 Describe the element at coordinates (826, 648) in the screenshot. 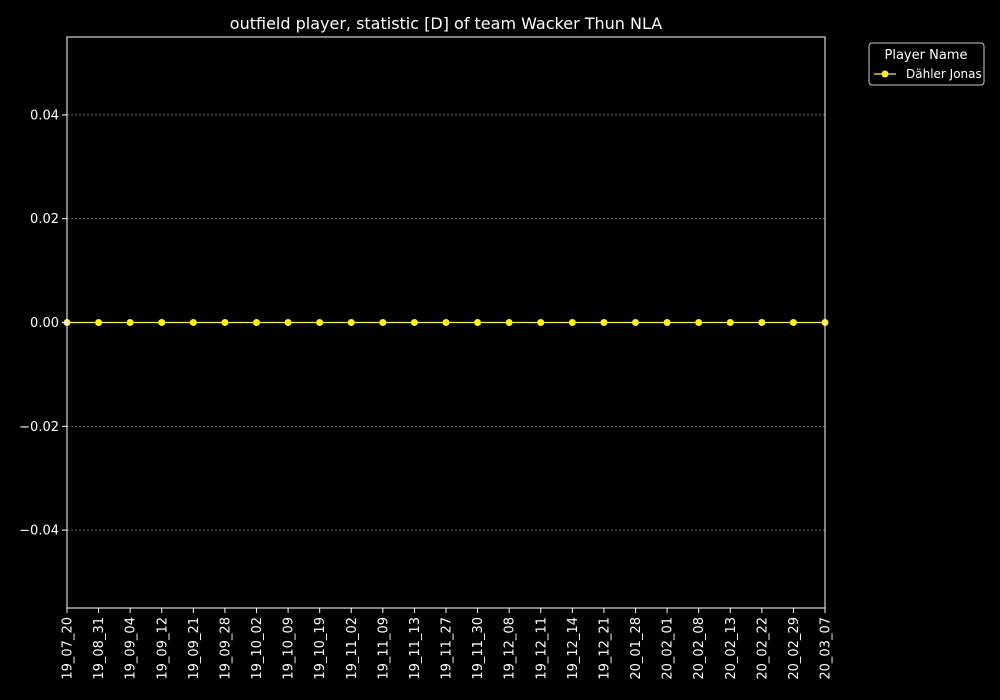

I see `x-tick-label: 20_03_07` at that location.